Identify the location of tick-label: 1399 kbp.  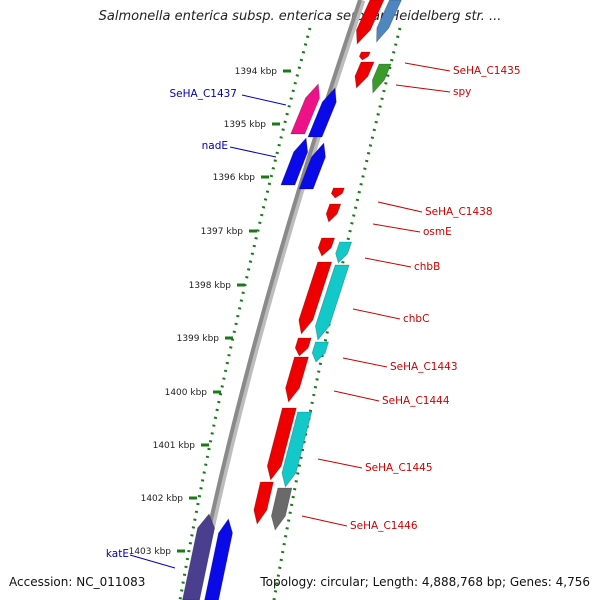
(198, 339).